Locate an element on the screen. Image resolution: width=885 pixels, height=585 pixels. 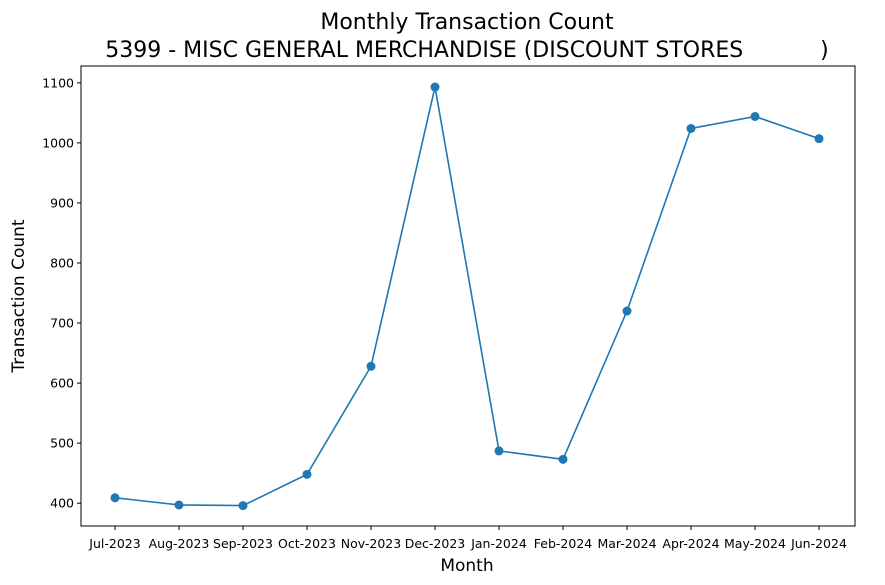
x-tick-label: Feb-2024 is located at coordinates (563, 543).